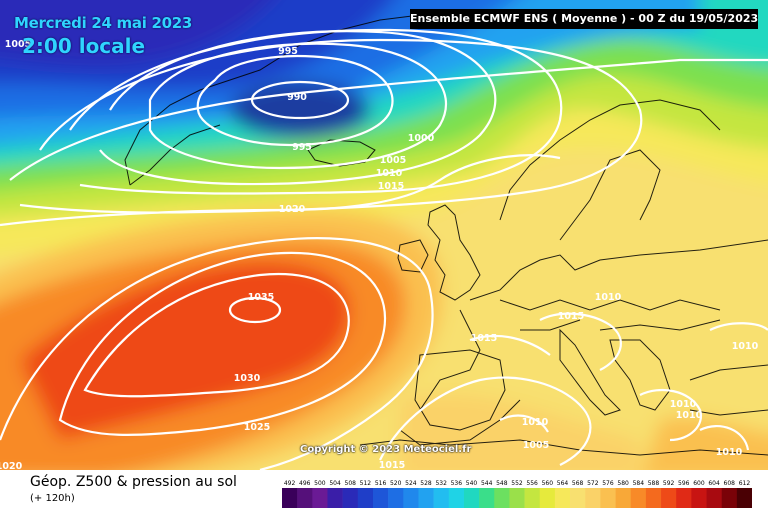 The height and width of the screenshot is (512, 768). Describe the element at coordinates (290, 483) in the screenshot. I see `legend-label: 492` at that location.